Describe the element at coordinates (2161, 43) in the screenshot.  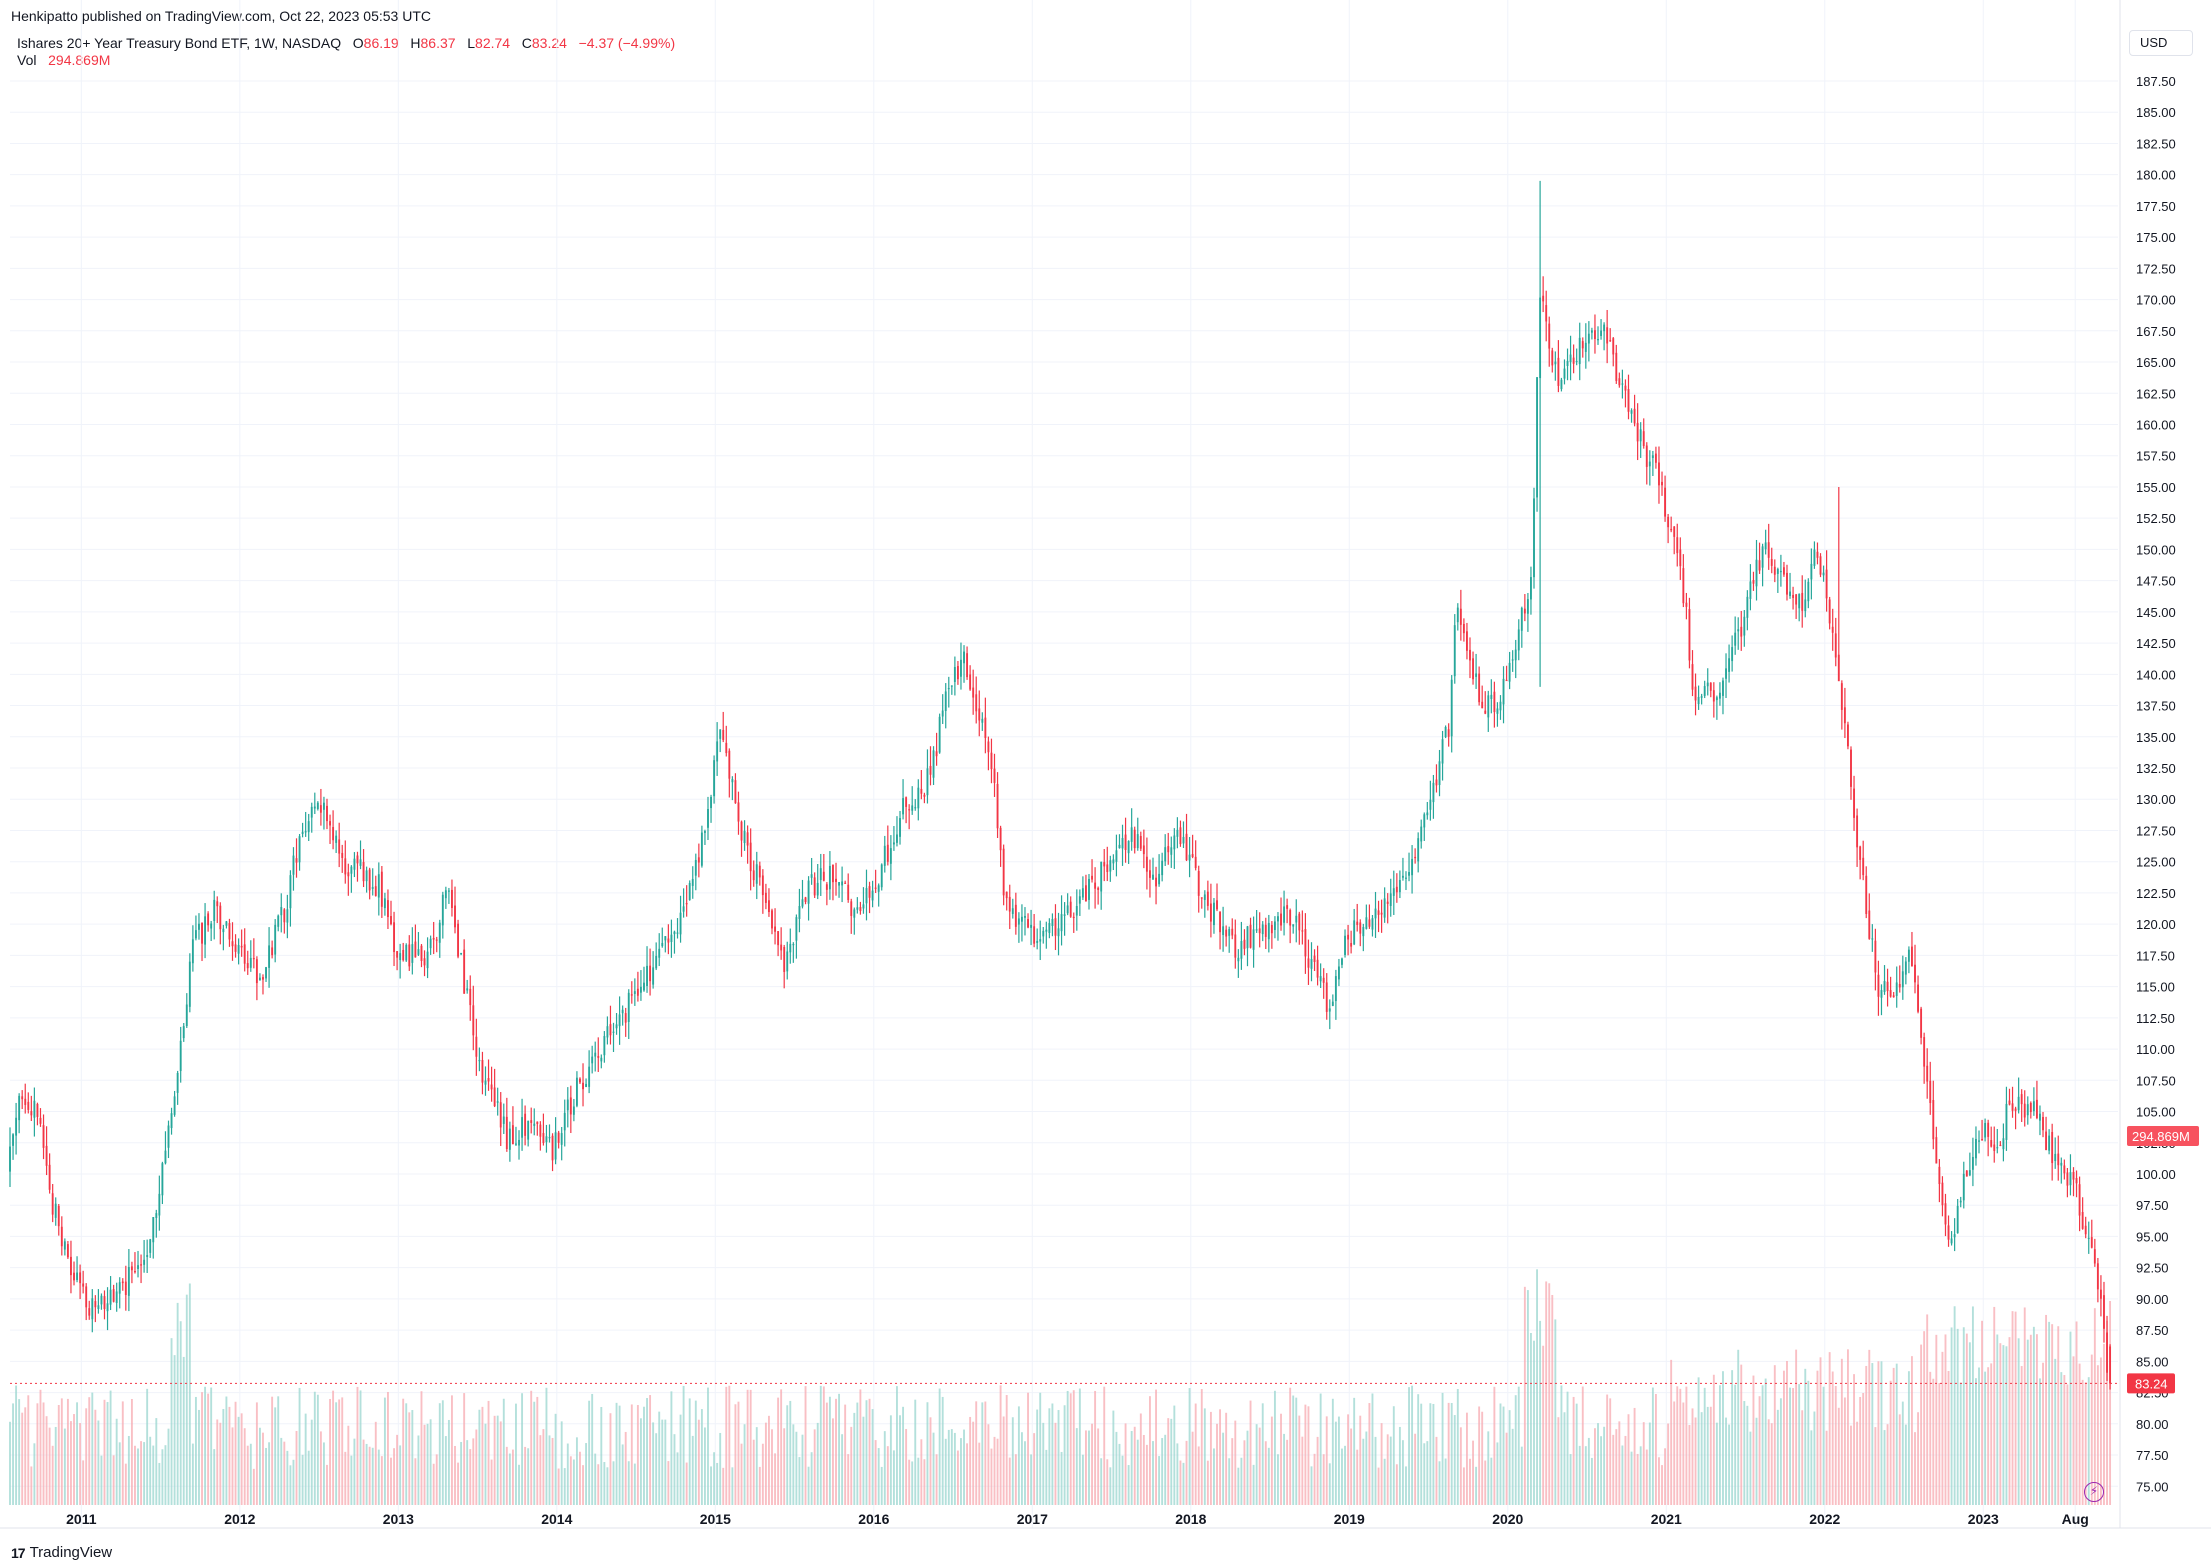
I see `currency-button: USD` at that location.